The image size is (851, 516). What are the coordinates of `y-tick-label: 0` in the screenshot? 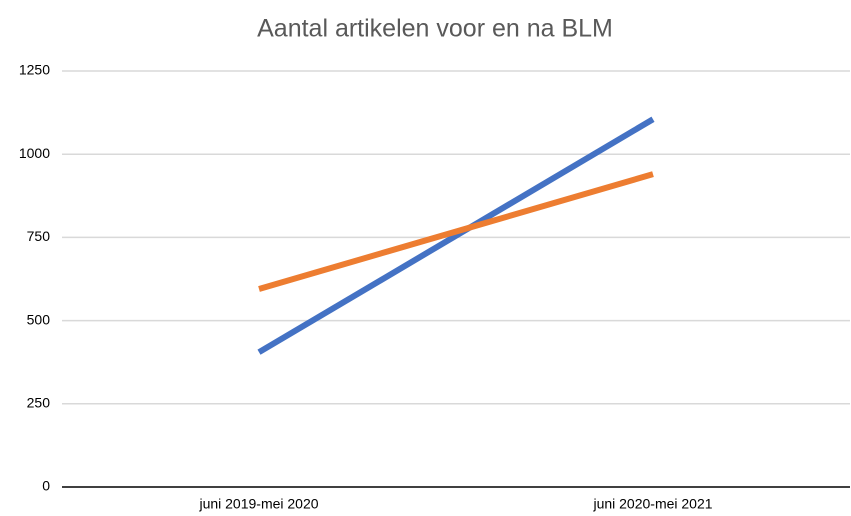 It's located at (46, 486).